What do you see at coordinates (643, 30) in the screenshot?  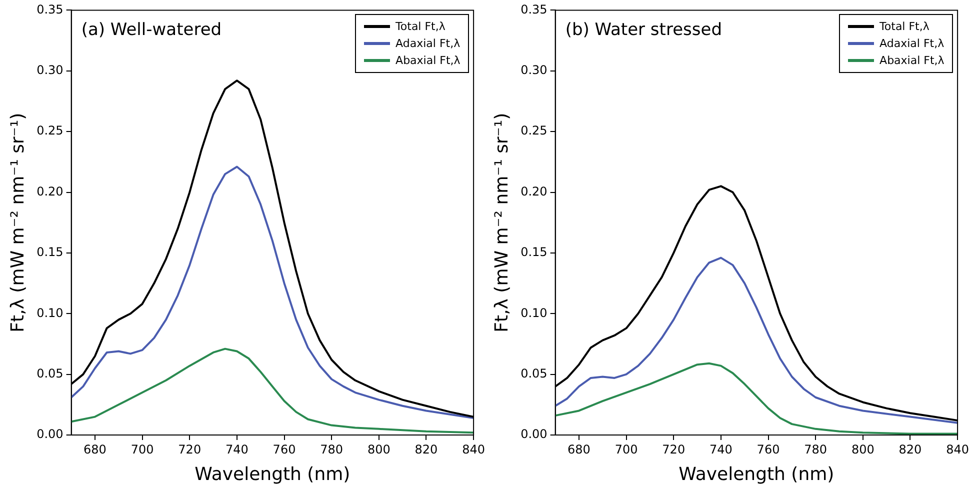 I see `annotation: (b) Water stressed` at bounding box center [643, 30].